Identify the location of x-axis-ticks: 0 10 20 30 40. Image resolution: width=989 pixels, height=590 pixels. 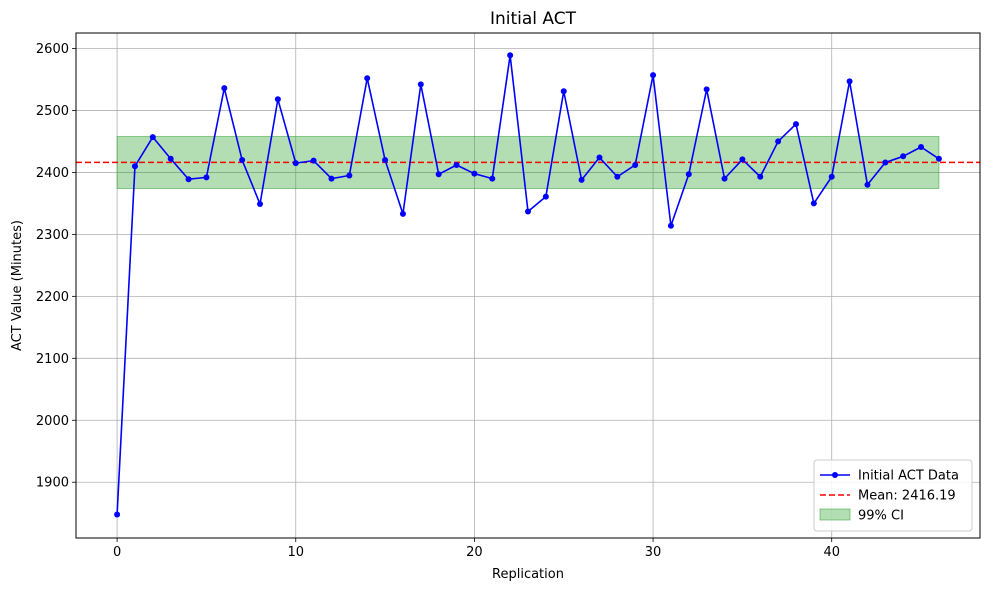
(476, 549).